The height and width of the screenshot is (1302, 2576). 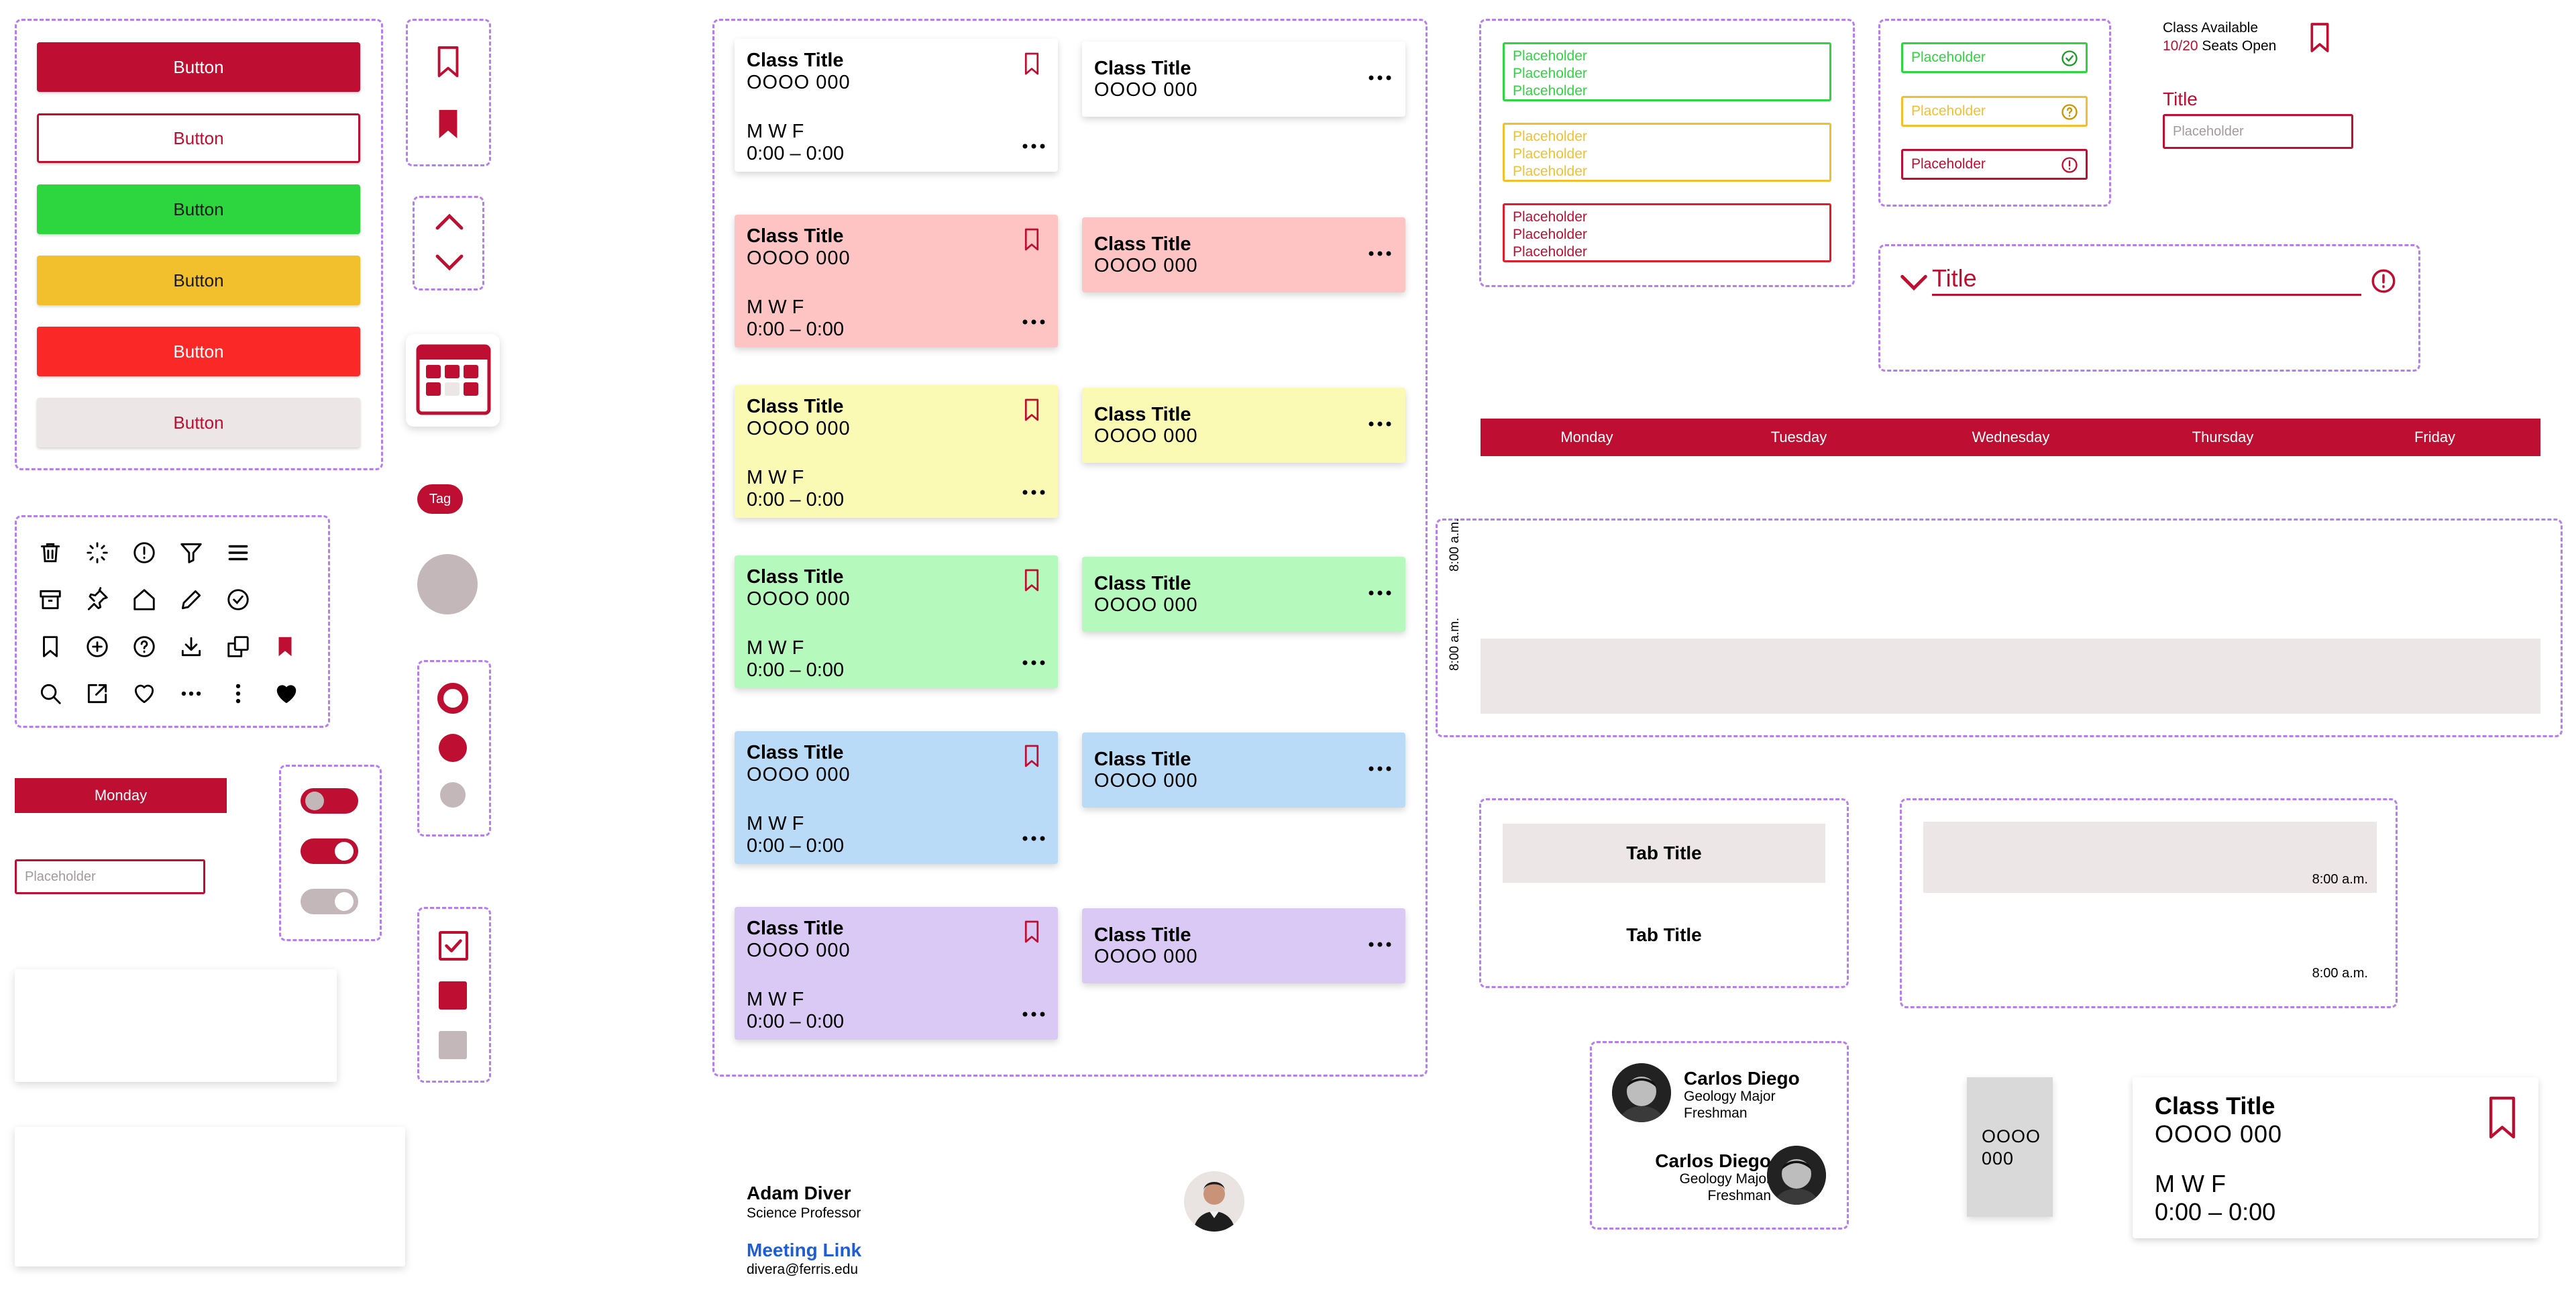 What do you see at coordinates (2010, 581) in the screenshot?
I see `schedule-row-empty` at bounding box center [2010, 581].